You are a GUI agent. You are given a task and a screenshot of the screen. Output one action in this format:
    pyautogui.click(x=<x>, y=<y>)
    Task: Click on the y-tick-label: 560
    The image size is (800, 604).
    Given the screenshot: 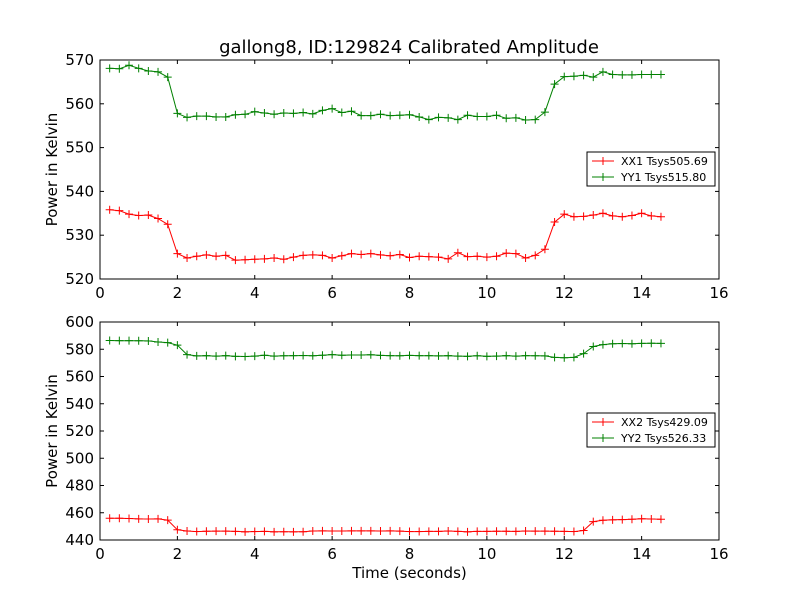 What is the action you would take?
    pyautogui.click(x=79, y=104)
    